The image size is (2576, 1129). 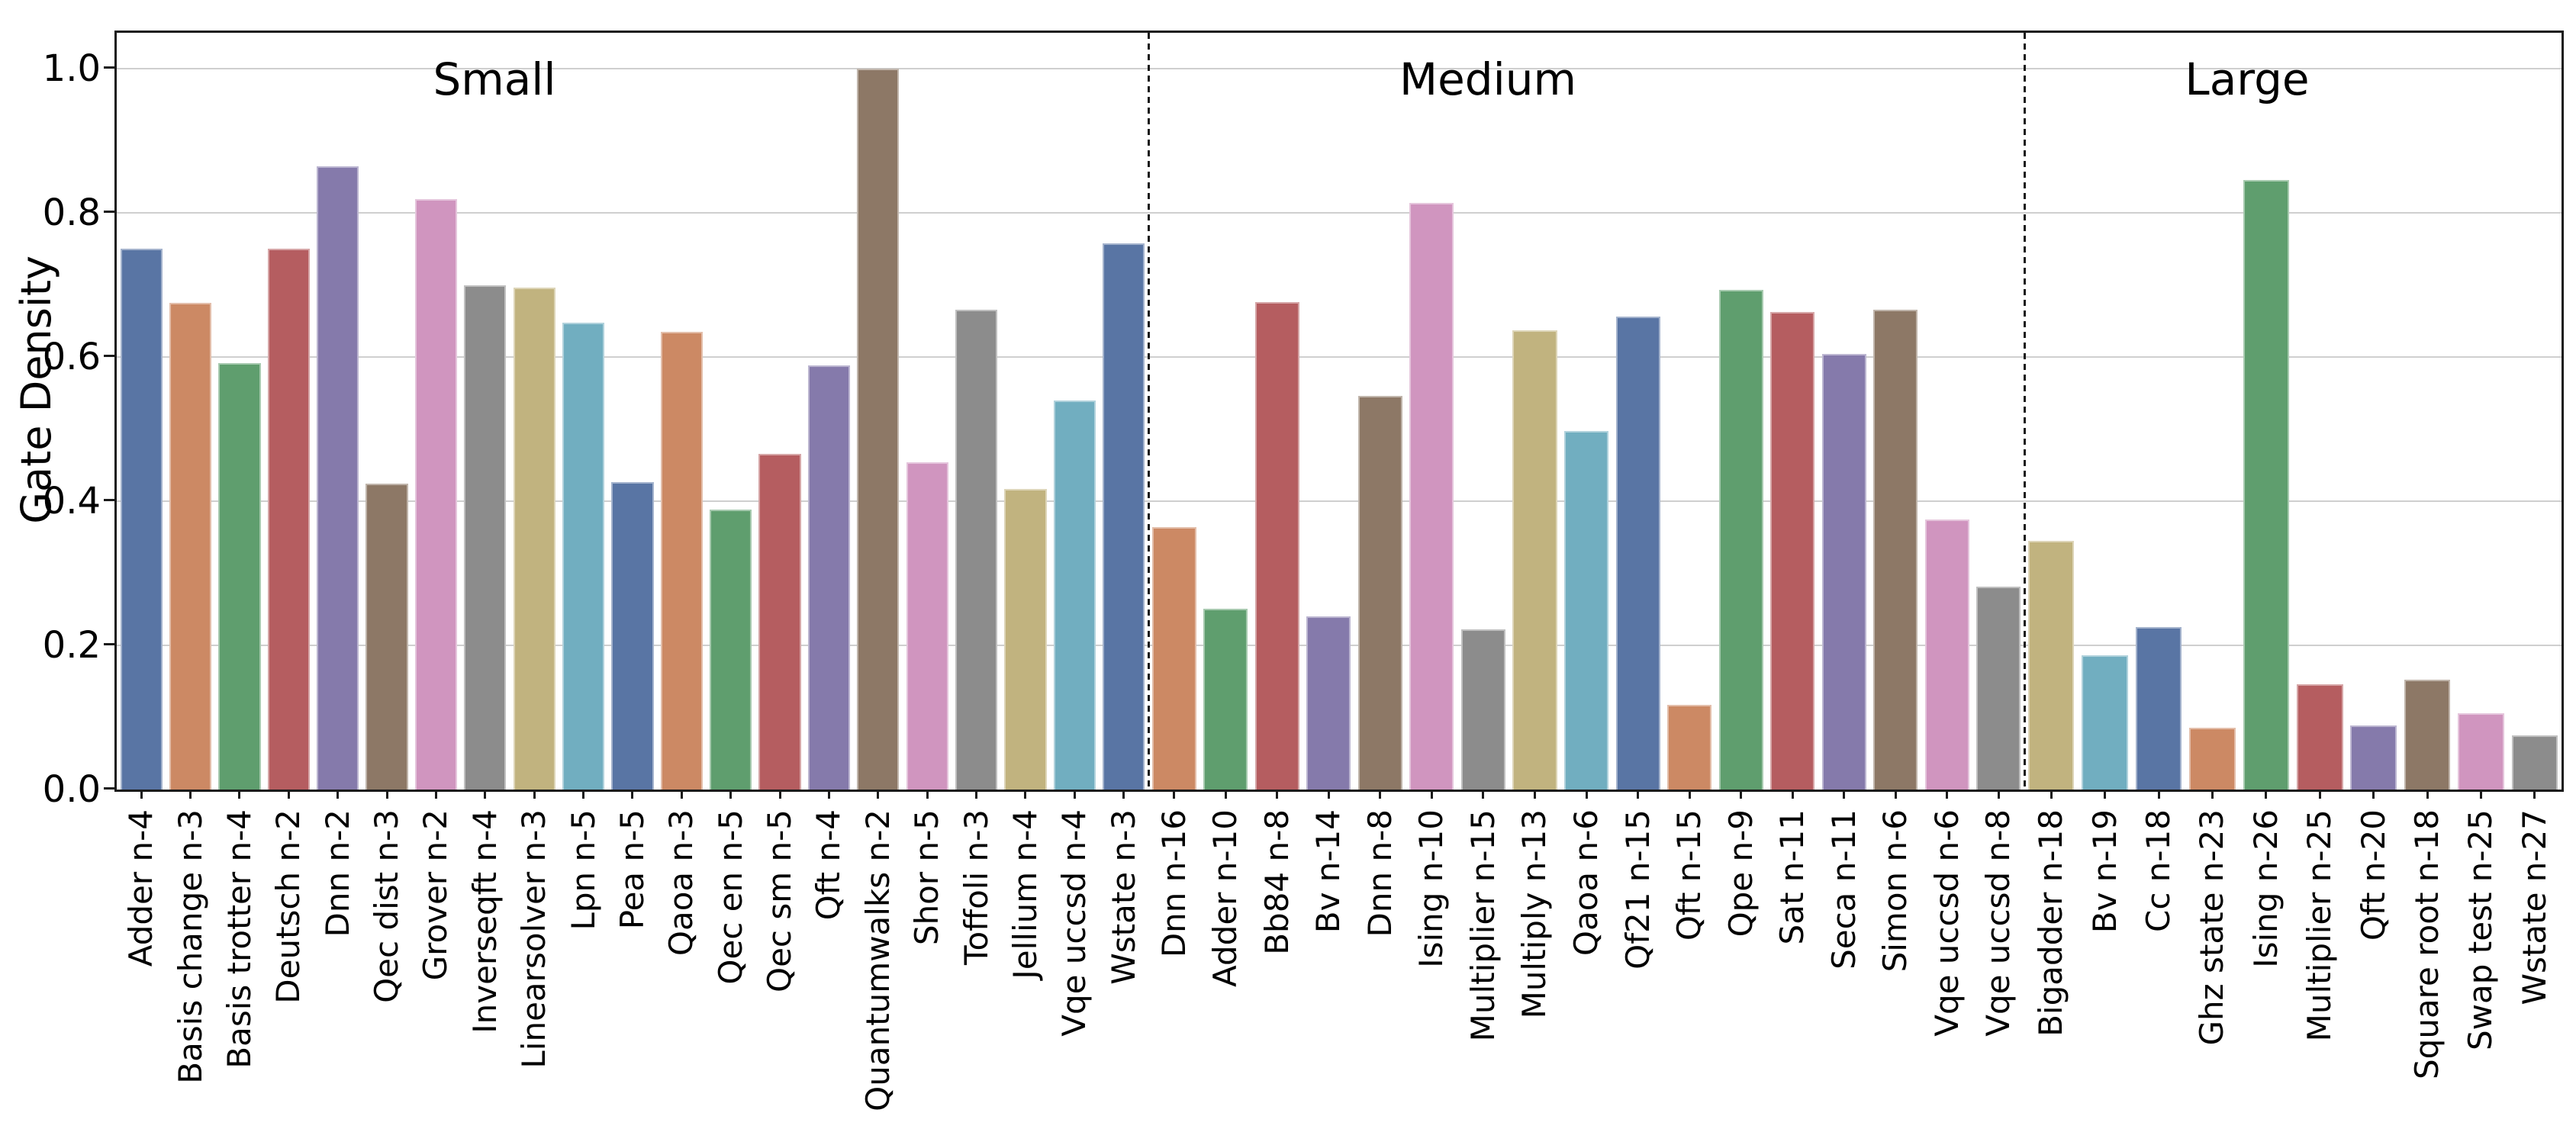 What do you see at coordinates (828, 476) in the screenshot?
I see `bar-slot: Qft n-4` at bounding box center [828, 476].